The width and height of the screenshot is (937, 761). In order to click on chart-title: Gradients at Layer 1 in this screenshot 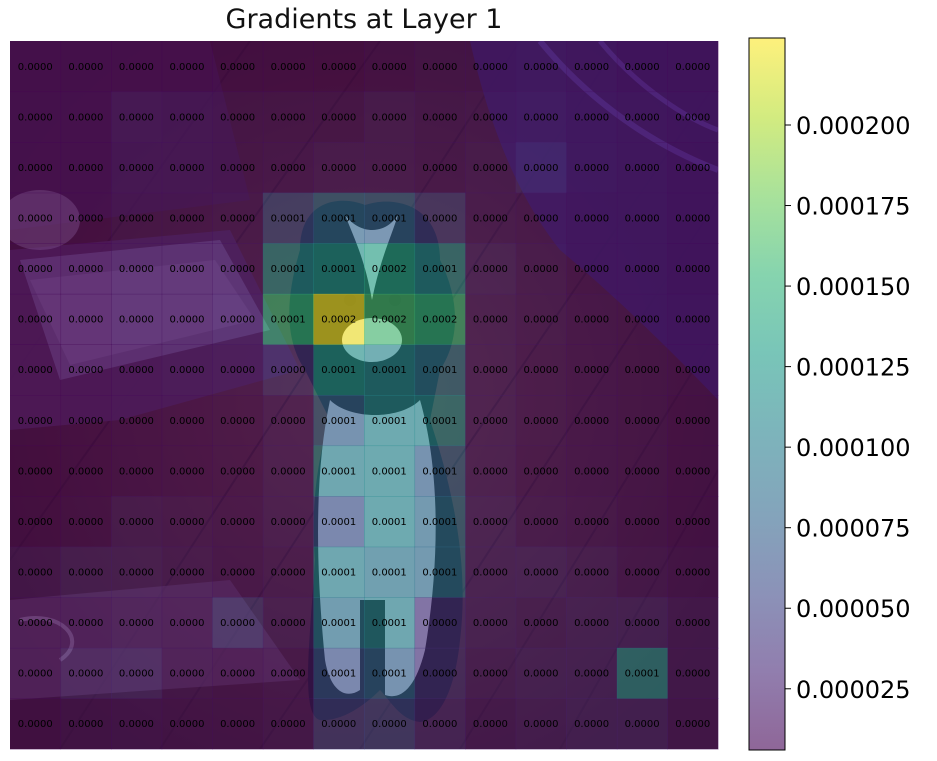, I will do `click(364, 19)`.